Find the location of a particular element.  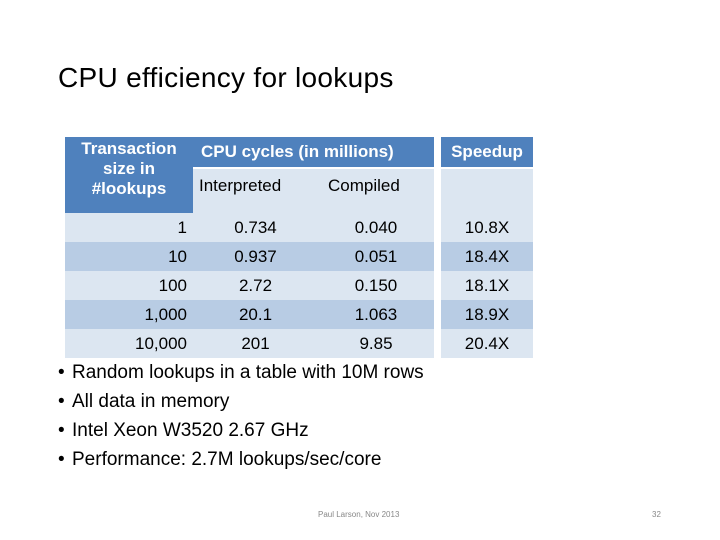

slide-title: CPU efficiency for lookups is located at coordinates (226, 77).